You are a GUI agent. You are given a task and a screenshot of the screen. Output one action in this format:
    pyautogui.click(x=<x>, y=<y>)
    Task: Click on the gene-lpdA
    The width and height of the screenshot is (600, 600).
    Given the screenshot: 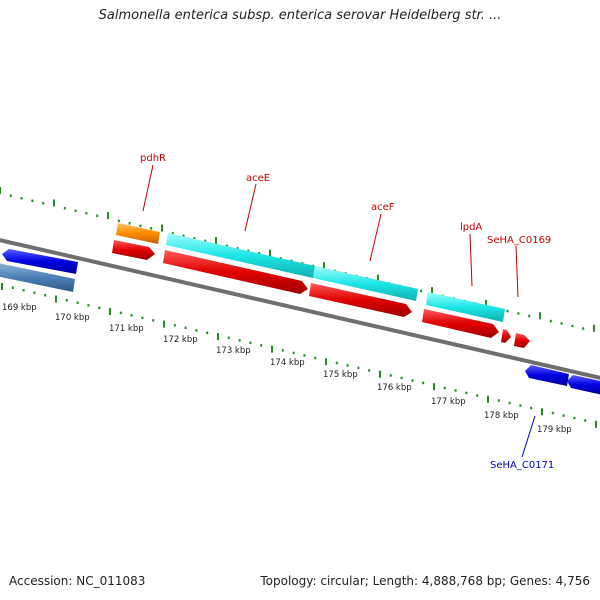 What is the action you would take?
    pyautogui.click(x=465, y=307)
    